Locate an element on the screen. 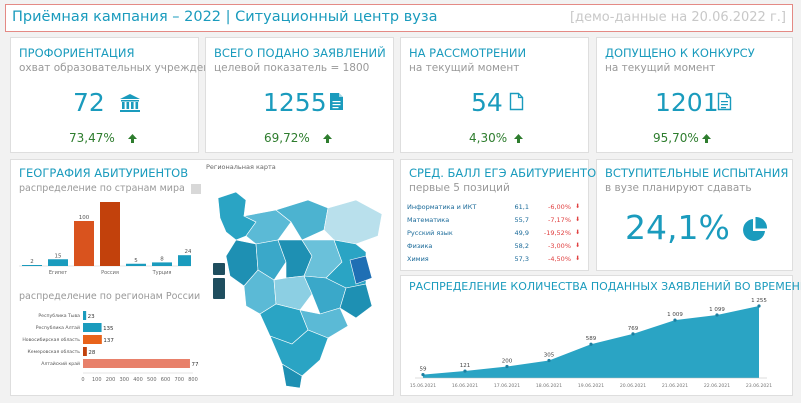  x-tick-label: 300 is located at coordinates (124, 380).